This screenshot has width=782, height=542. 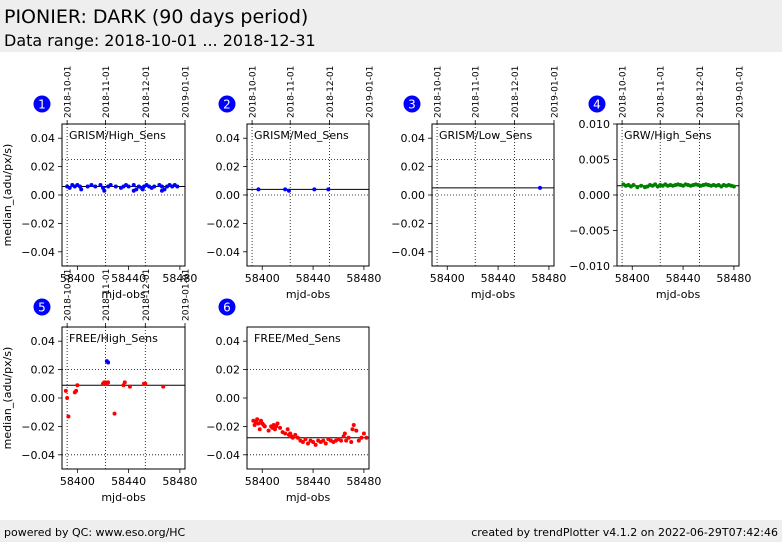 I want to click on panel-number: 1, so click(x=42, y=105).